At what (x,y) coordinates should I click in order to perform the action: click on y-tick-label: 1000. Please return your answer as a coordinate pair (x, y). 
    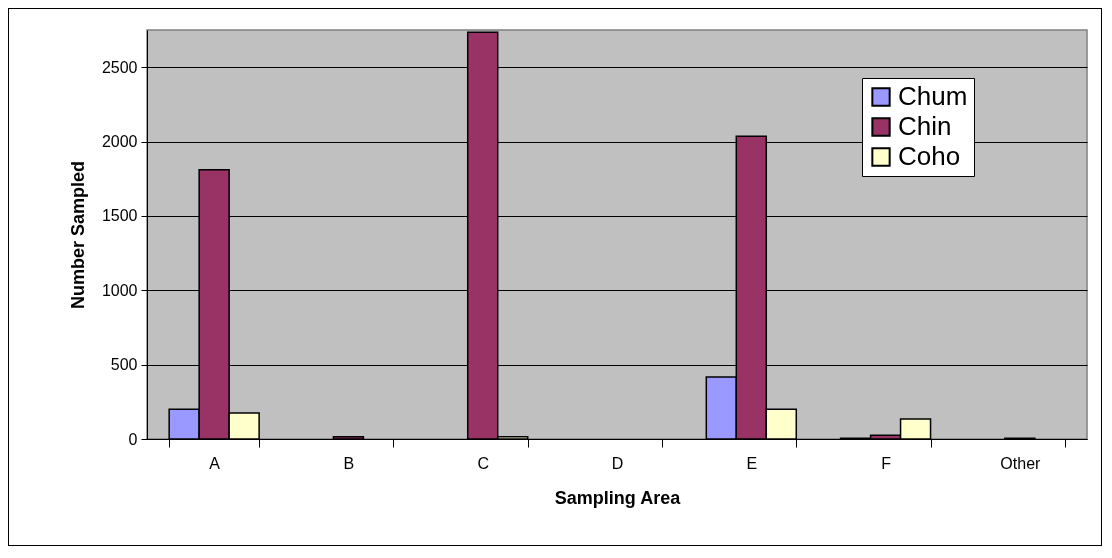
    Looking at the image, I should click on (119, 290).